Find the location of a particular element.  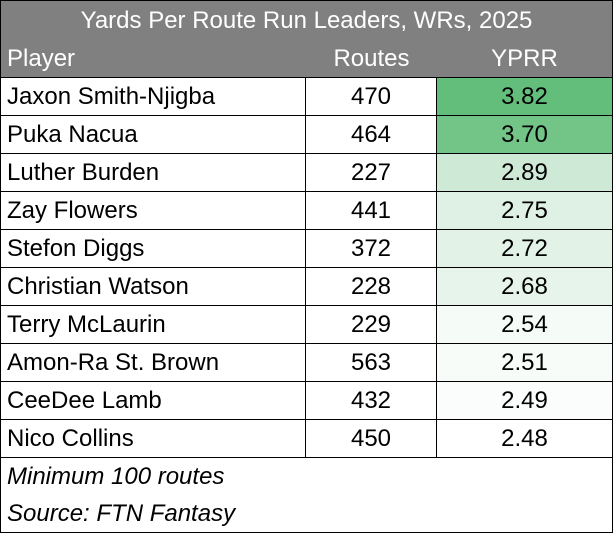

cell-yprr: 2.54 is located at coordinates (524, 324).